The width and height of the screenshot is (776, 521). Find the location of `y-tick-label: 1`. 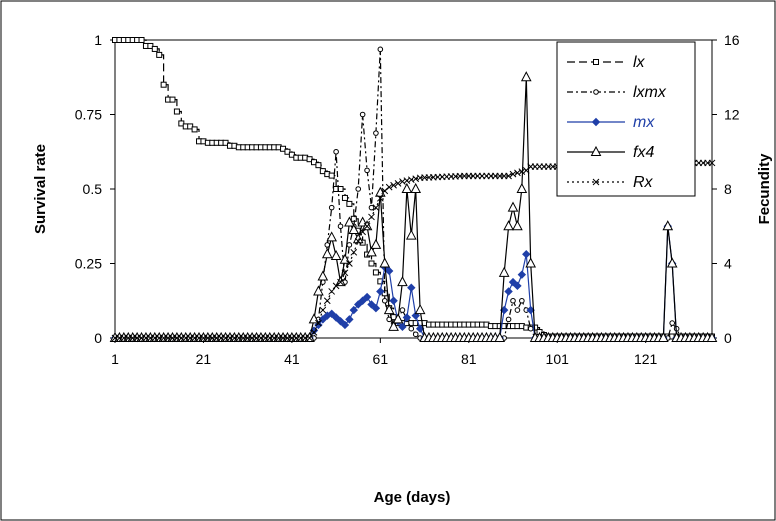

y-tick-label: 1 is located at coordinates (98, 40).